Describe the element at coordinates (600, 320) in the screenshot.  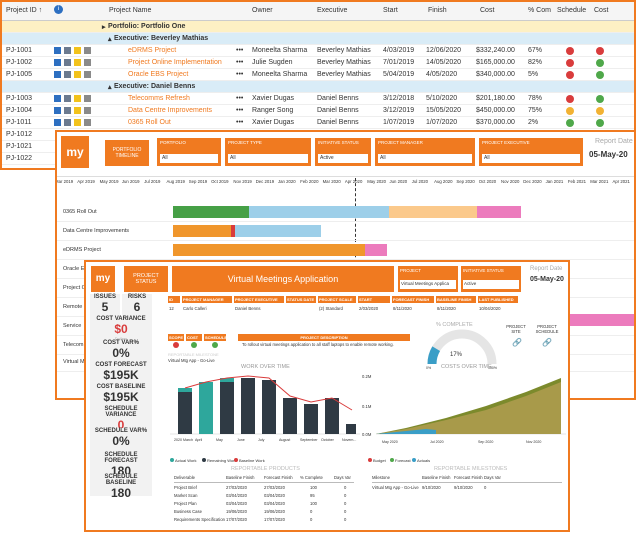
I see `bar-service-phase` at that location.